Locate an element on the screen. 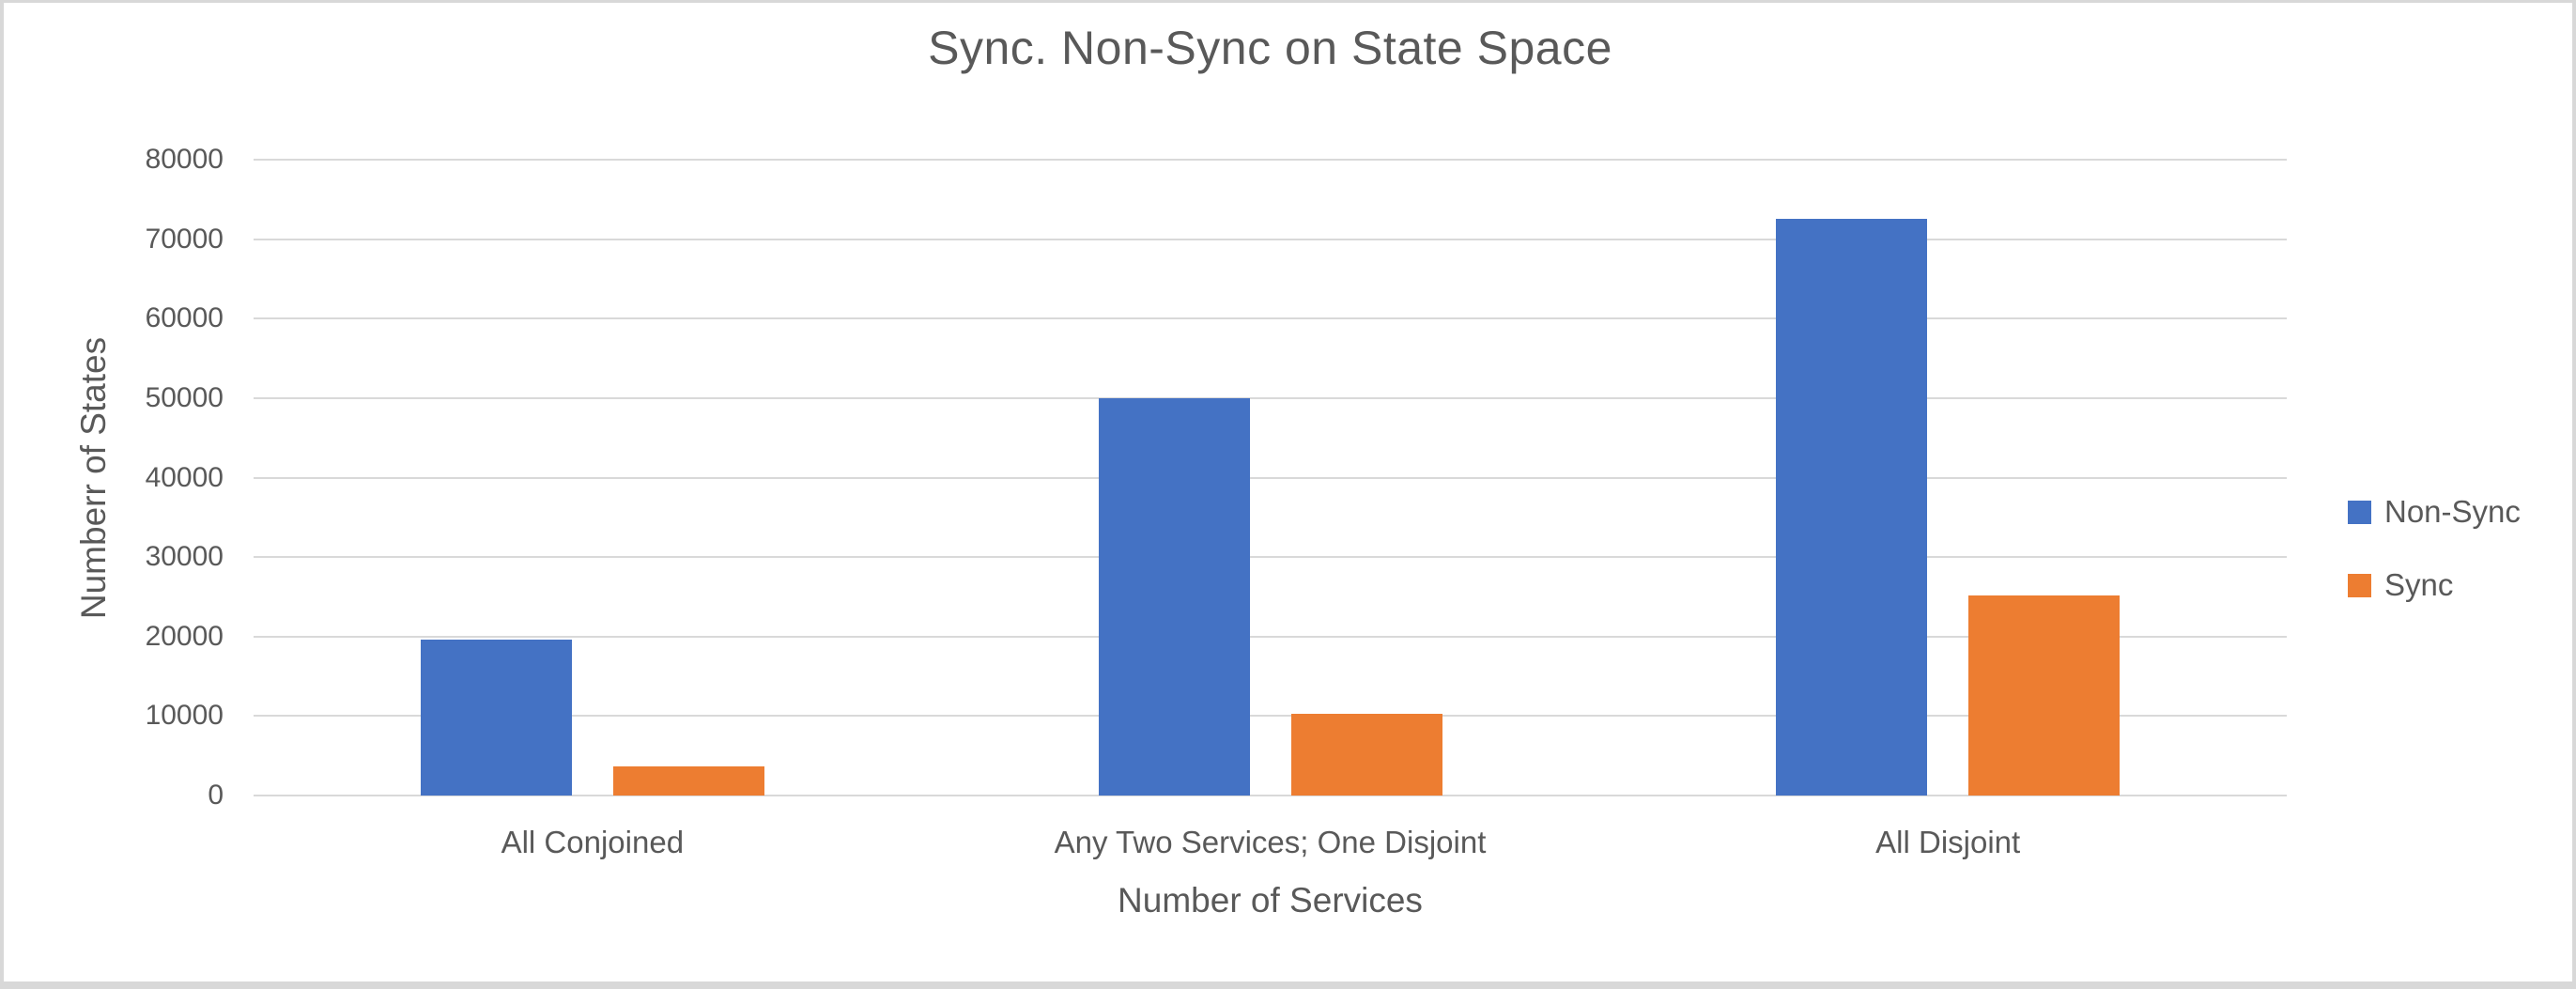  y-tick-label: 30000 is located at coordinates (184, 557).